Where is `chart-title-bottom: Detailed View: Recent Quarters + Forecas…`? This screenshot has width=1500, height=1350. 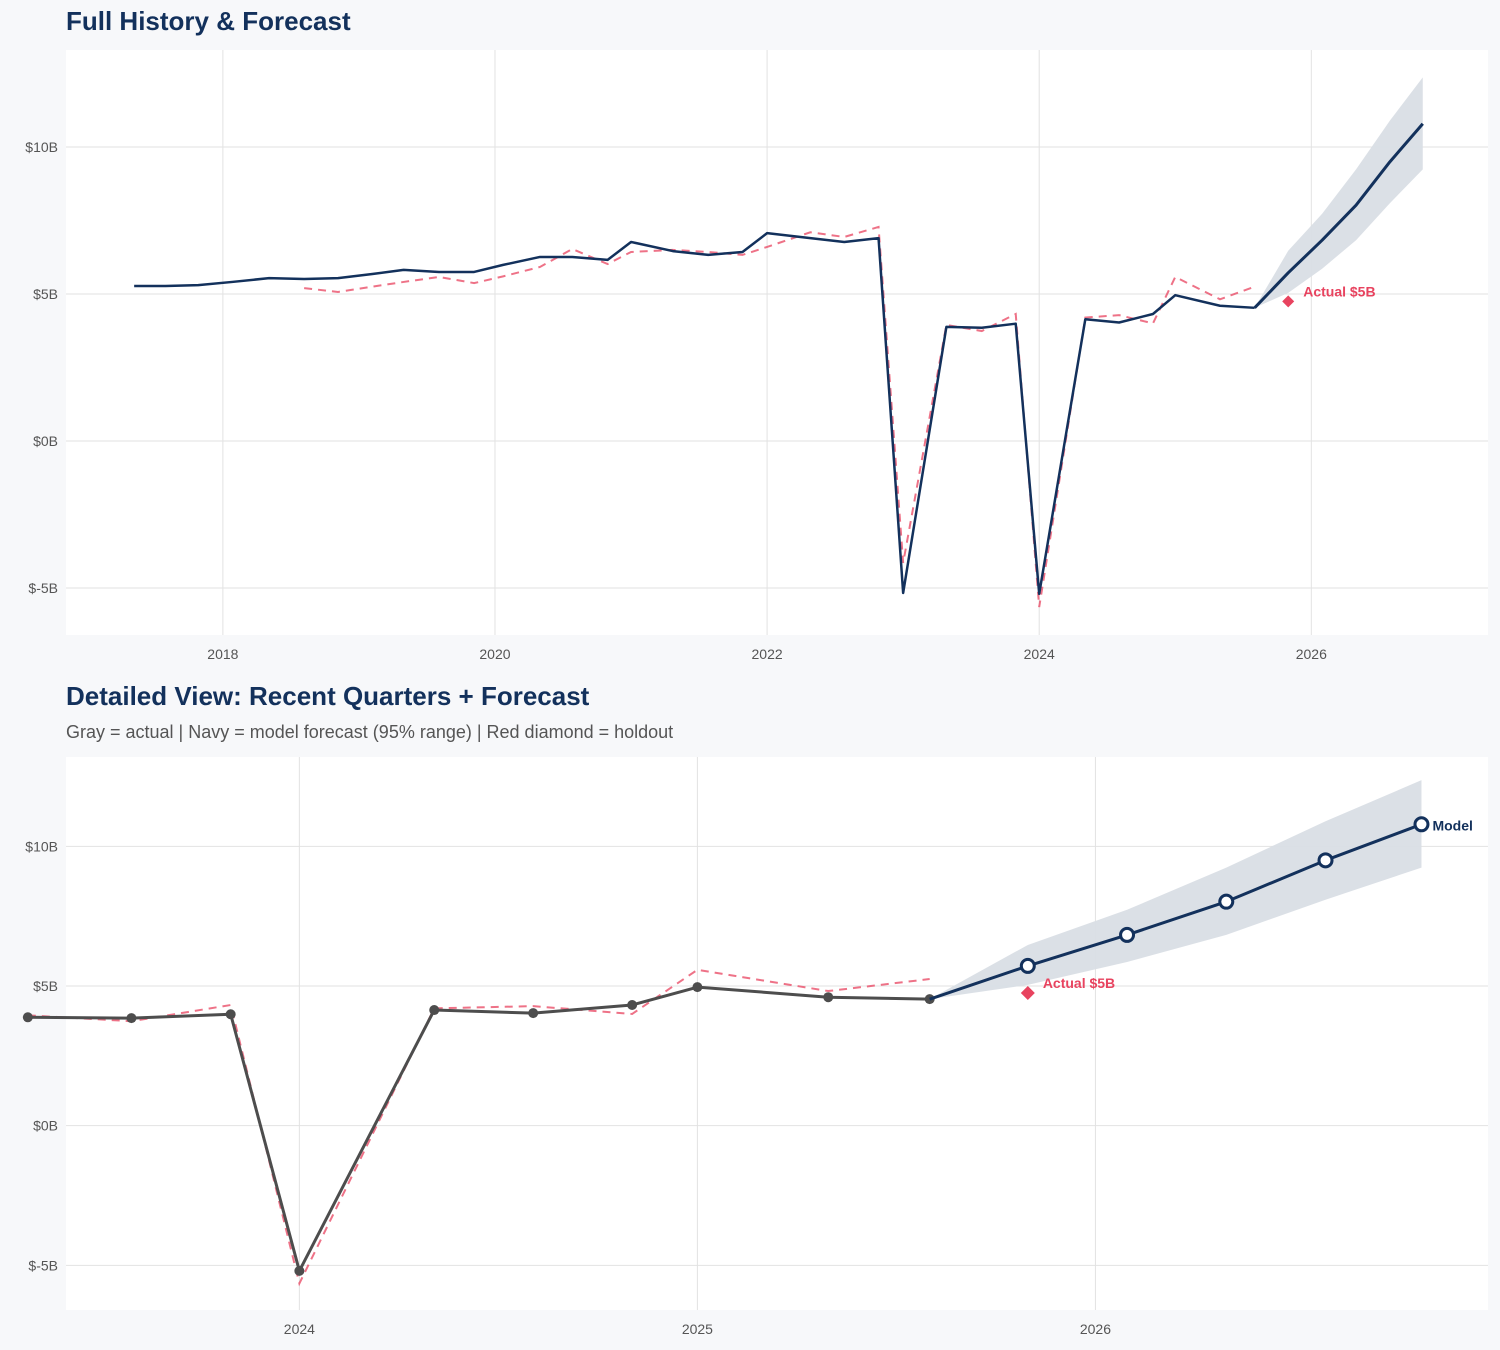 chart-title-bottom: Detailed View: Recent Quarters + Forecas… is located at coordinates (328, 696).